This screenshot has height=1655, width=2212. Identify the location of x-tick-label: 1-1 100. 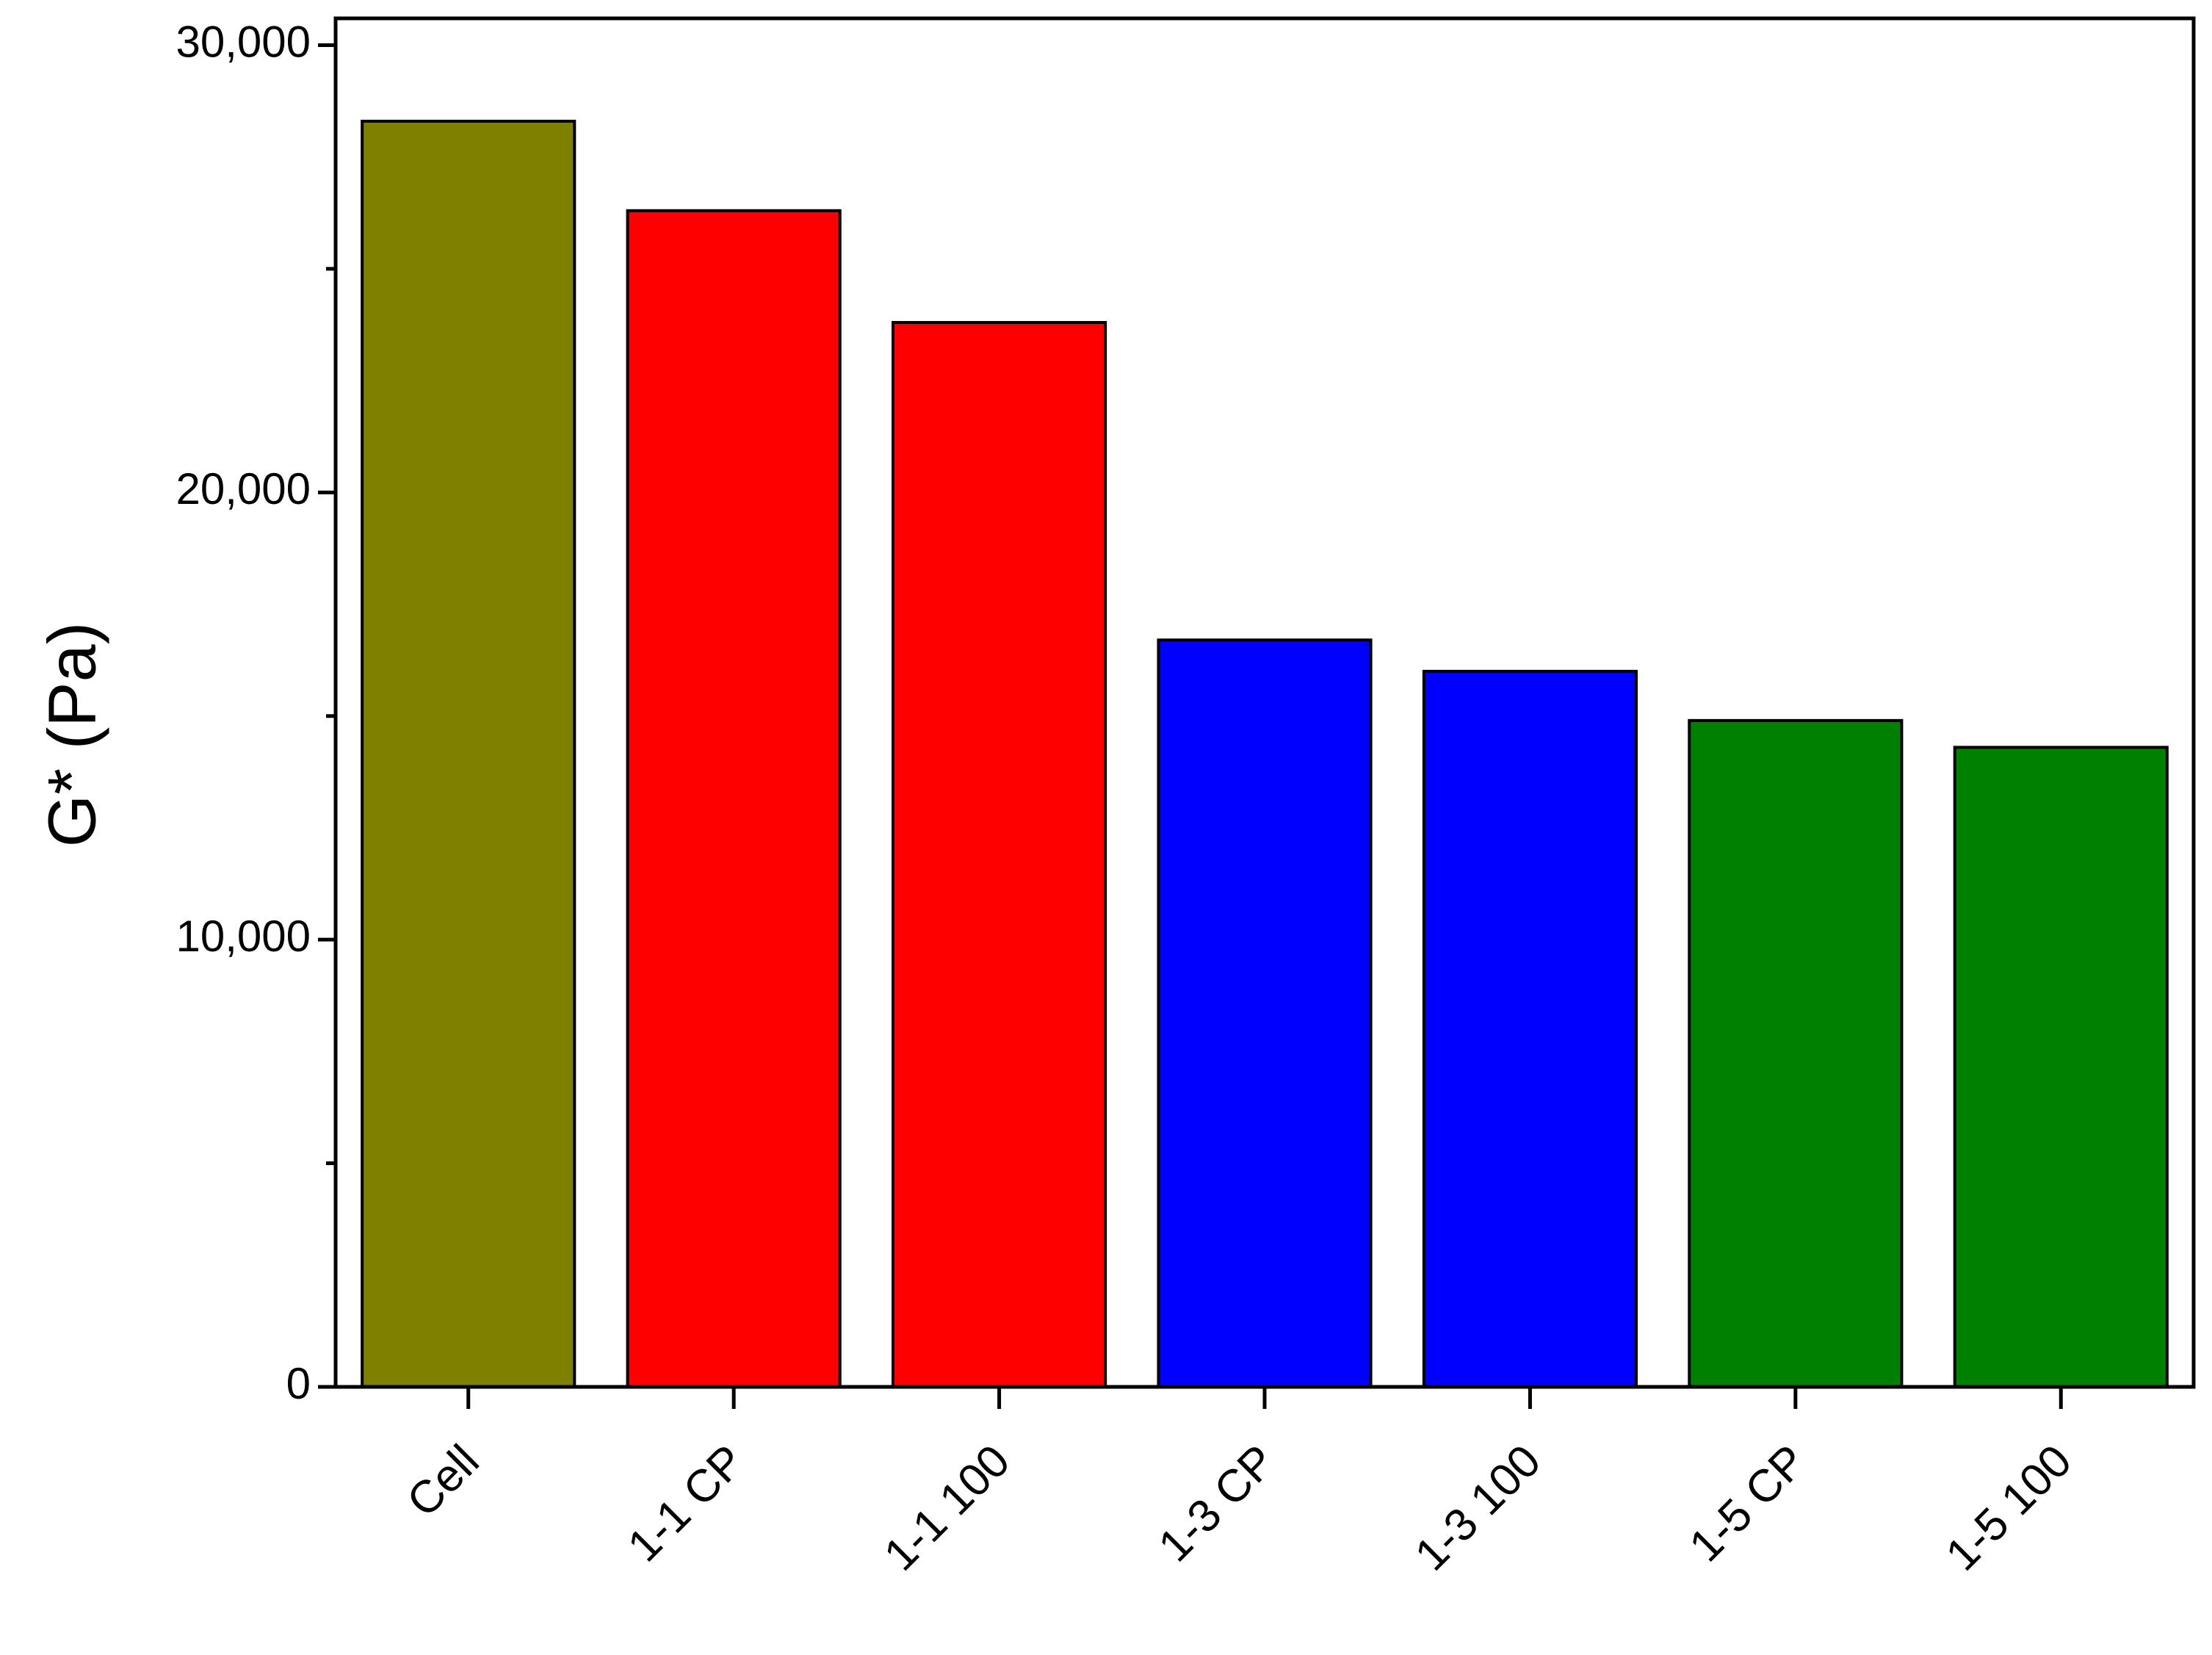
(947, 1508).